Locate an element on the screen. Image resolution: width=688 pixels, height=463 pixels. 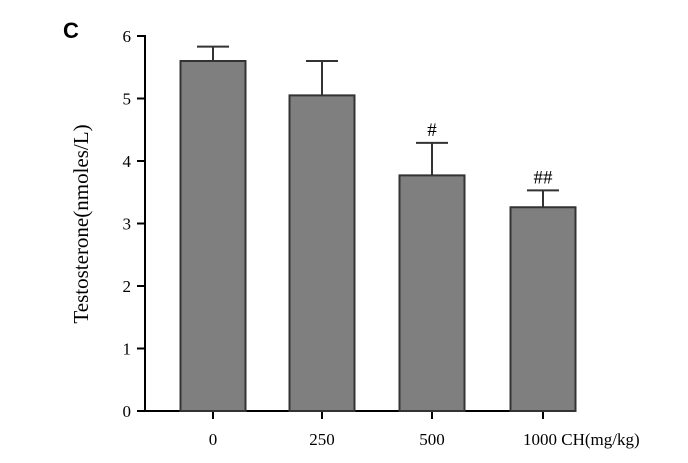
y-tick-label: 2 is located at coordinates (127, 286).